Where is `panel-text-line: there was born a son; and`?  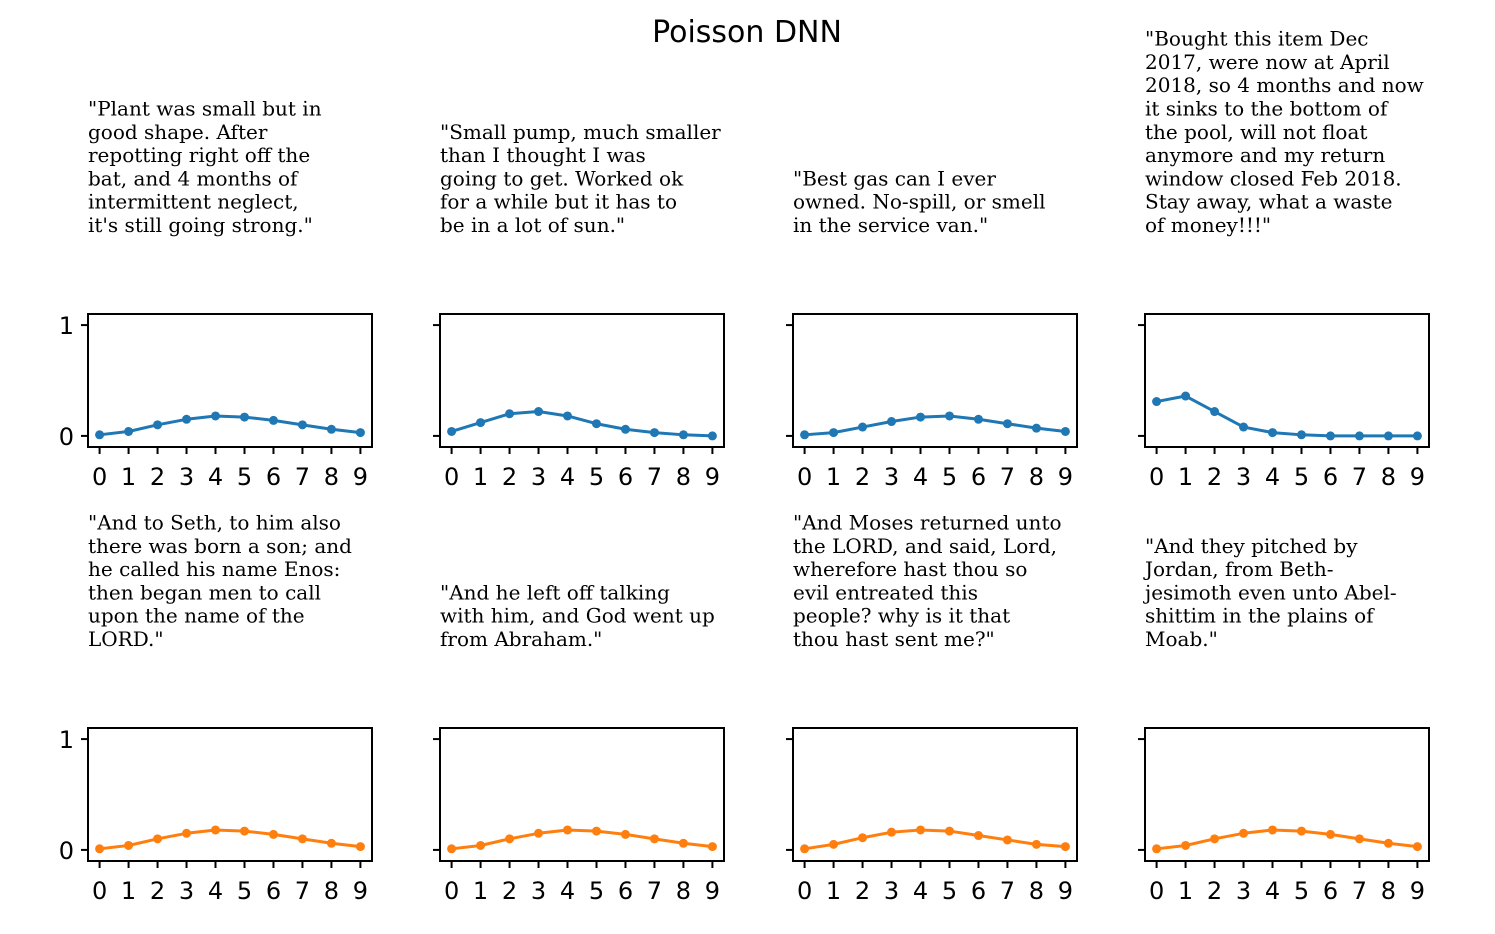 panel-text-line: there was born a son; and is located at coordinates (220, 546).